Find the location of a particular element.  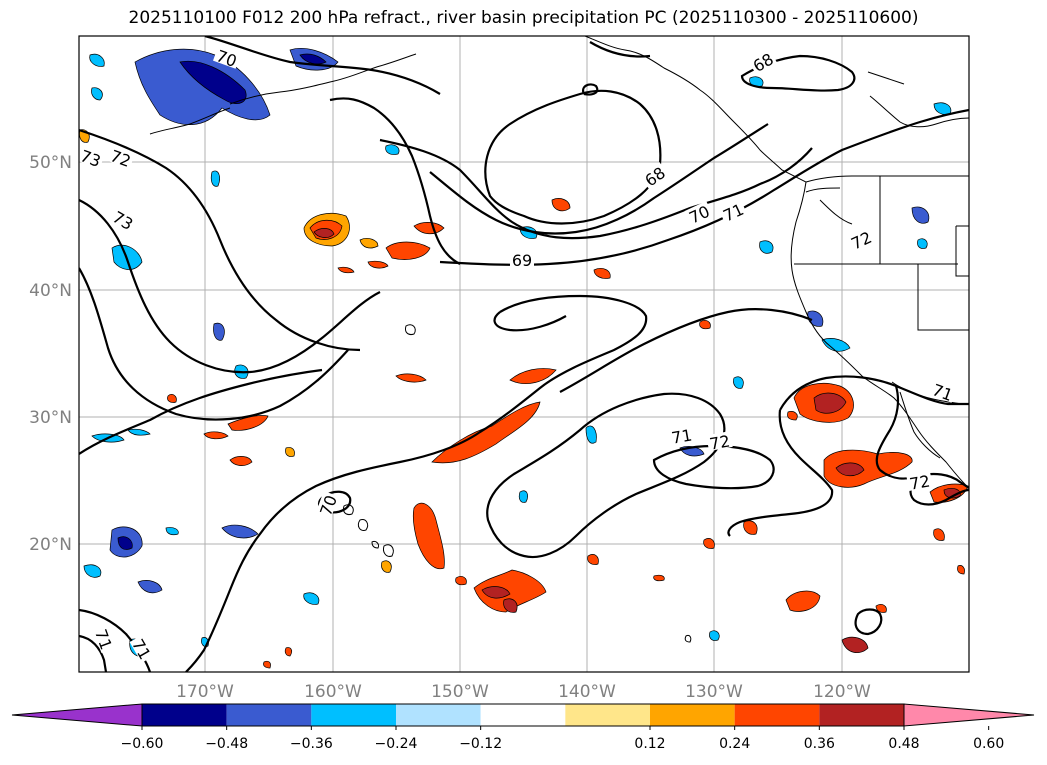

colorbar-tick-label: −0.36 is located at coordinates (311, 744).